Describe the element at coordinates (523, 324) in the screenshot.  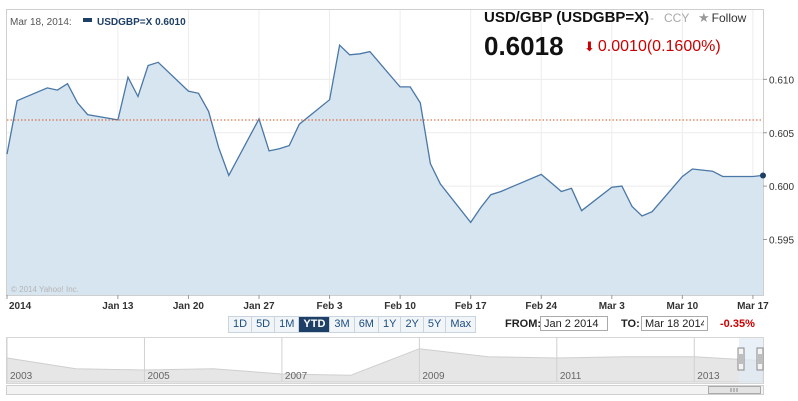
I see `from-label: FROM:` at that location.